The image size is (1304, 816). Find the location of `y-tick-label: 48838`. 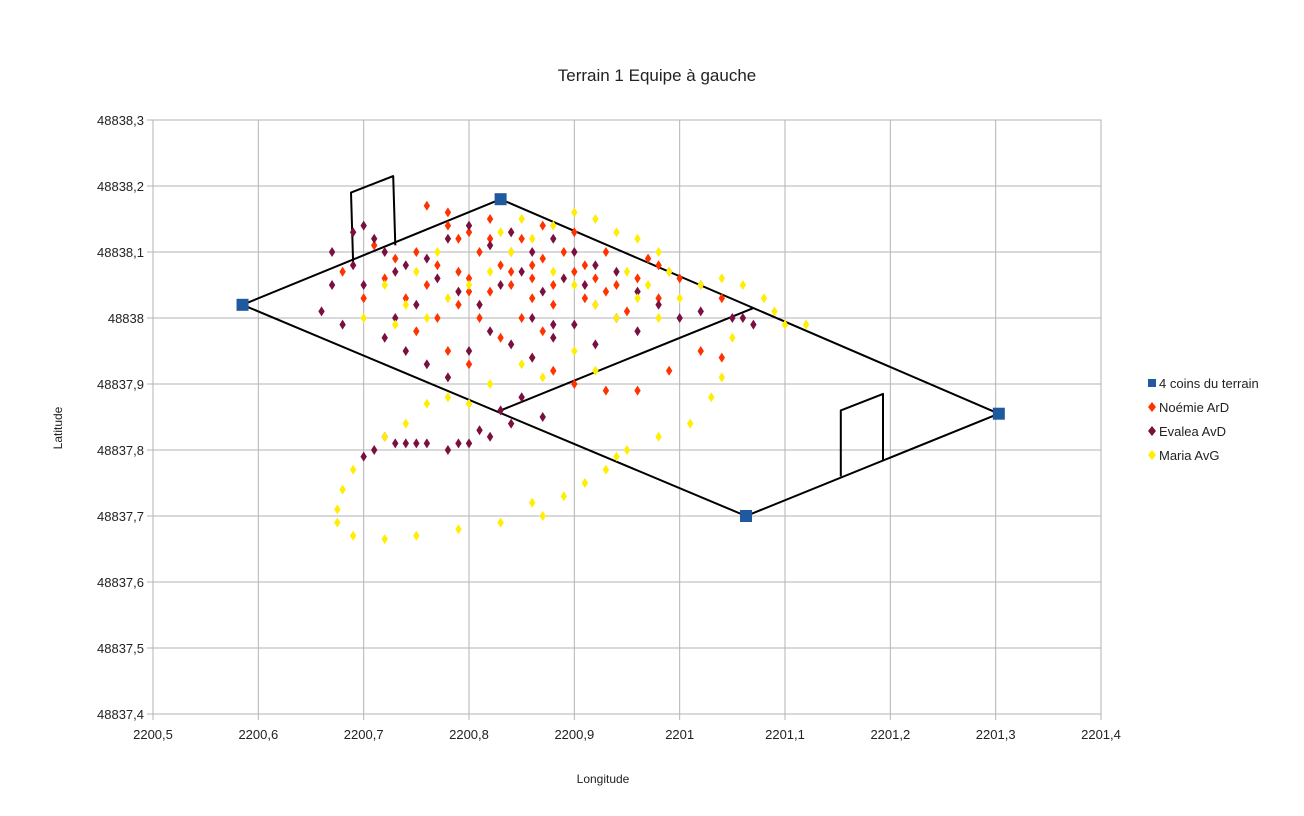

y-tick-label: 48838 is located at coordinates (126, 318).